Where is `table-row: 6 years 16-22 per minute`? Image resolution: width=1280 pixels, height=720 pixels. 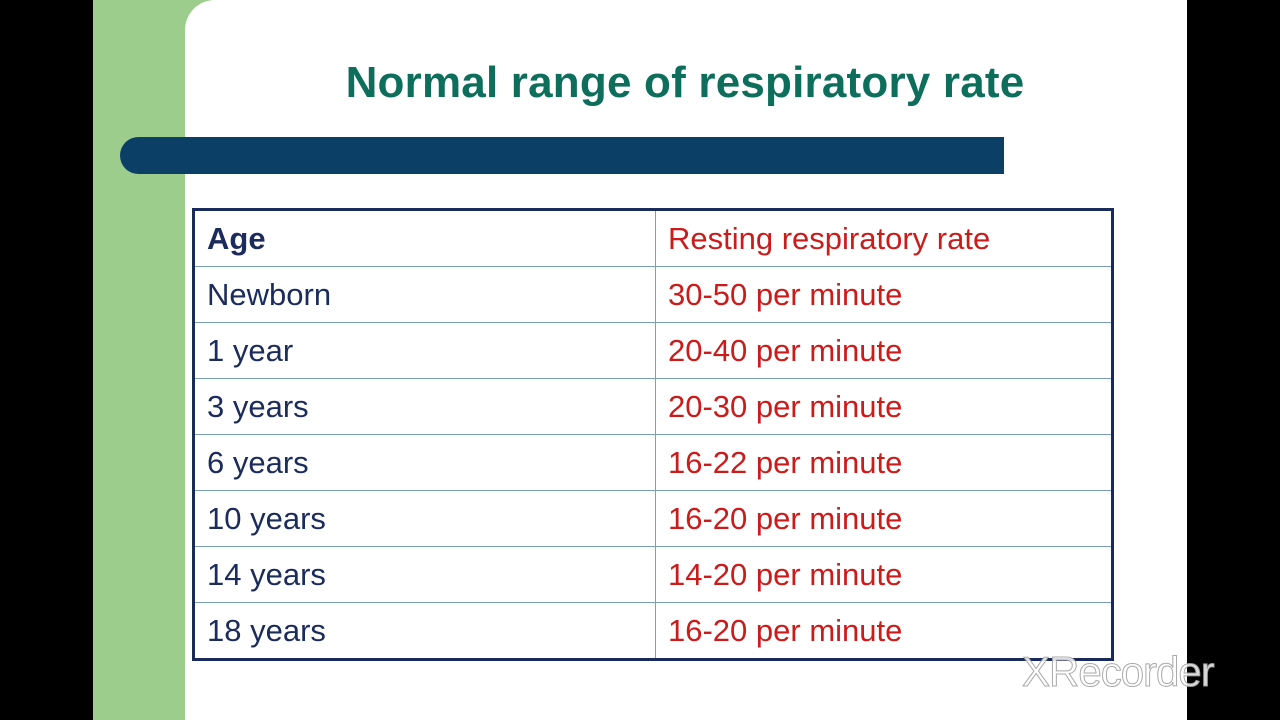
table-row: 6 years 16-22 per minute is located at coordinates (653, 462).